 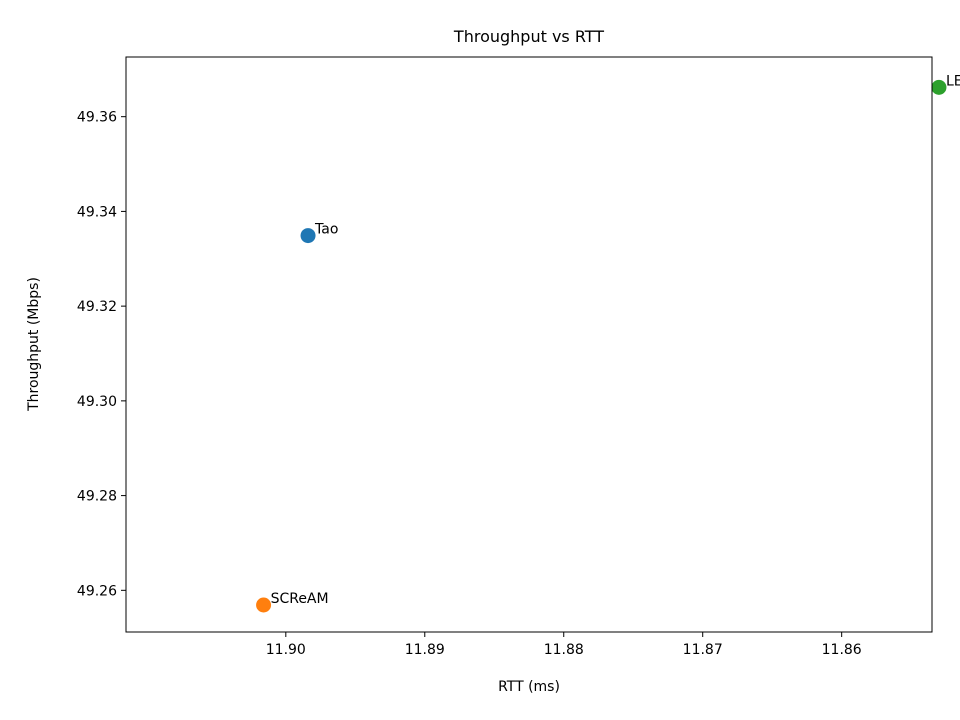 What do you see at coordinates (101, 354) in the screenshot?
I see `y-axis-ticks: 49.26 49.28 49.30 49.32 49.34 49.36` at bounding box center [101, 354].